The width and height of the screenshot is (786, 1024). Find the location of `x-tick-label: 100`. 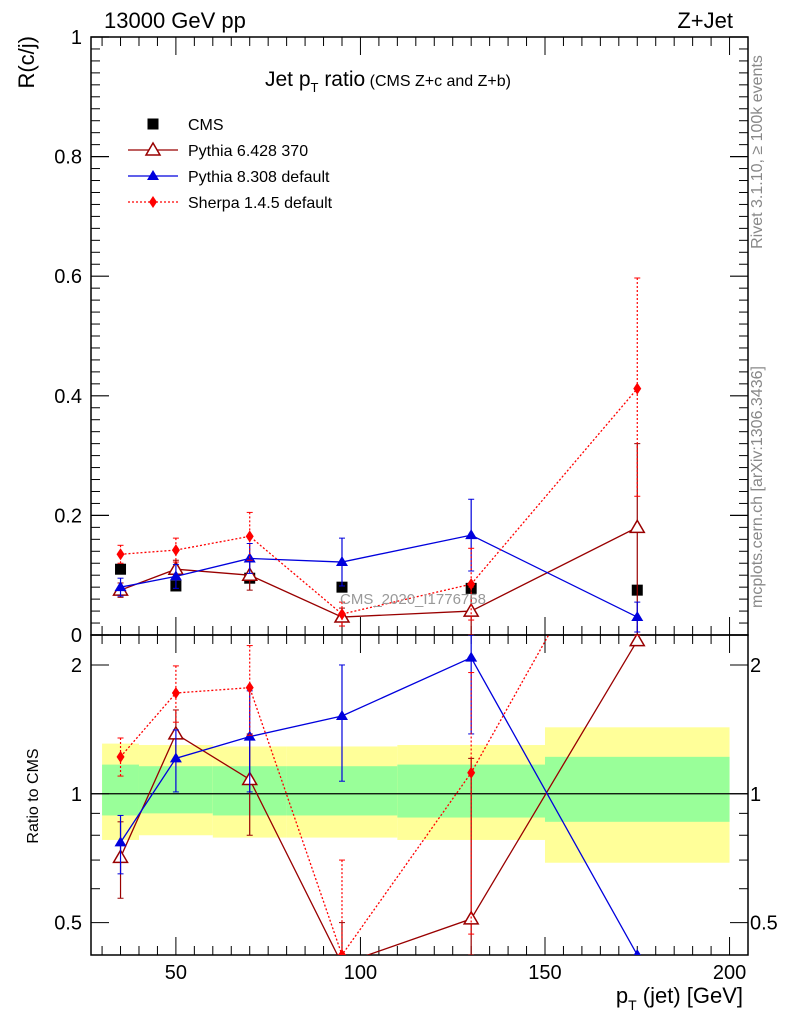

x-tick-label: 100 is located at coordinates (360, 973).